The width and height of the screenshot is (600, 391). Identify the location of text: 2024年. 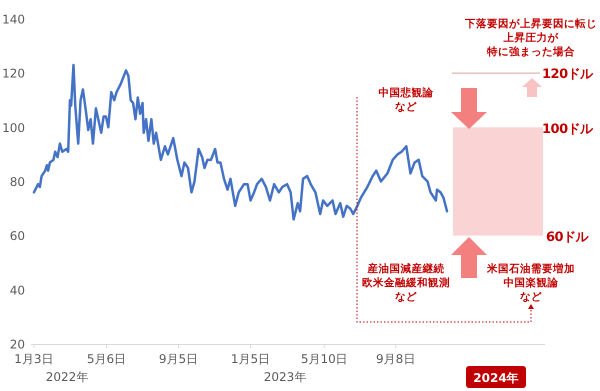
(496, 378).